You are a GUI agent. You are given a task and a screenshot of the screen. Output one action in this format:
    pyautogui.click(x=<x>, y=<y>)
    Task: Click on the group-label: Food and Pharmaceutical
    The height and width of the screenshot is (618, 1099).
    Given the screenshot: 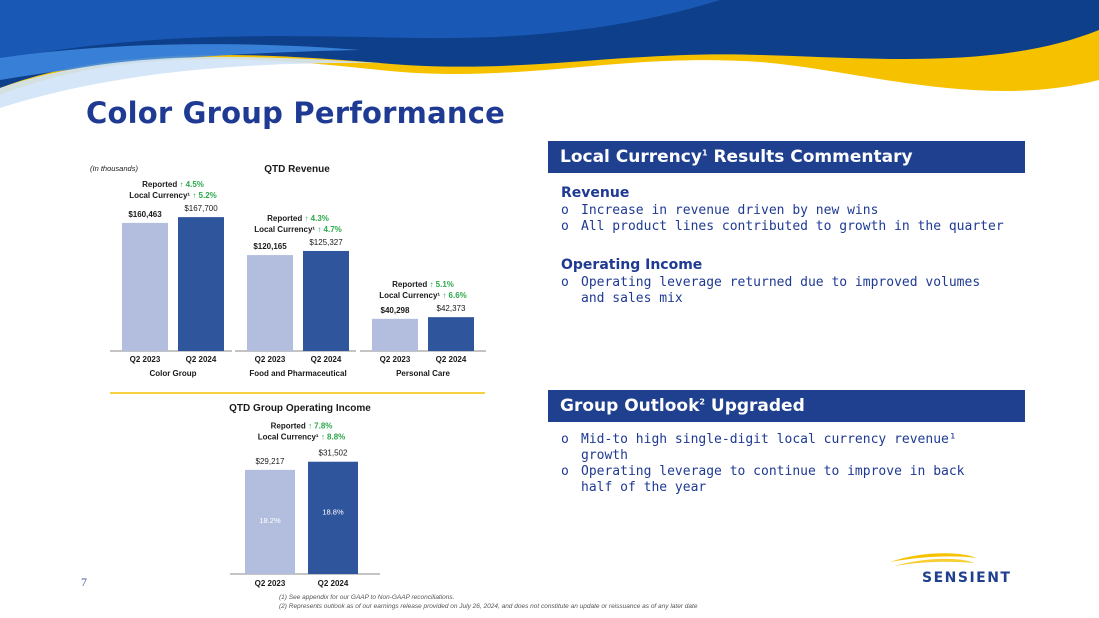 What is the action you would take?
    pyautogui.click(x=297, y=373)
    